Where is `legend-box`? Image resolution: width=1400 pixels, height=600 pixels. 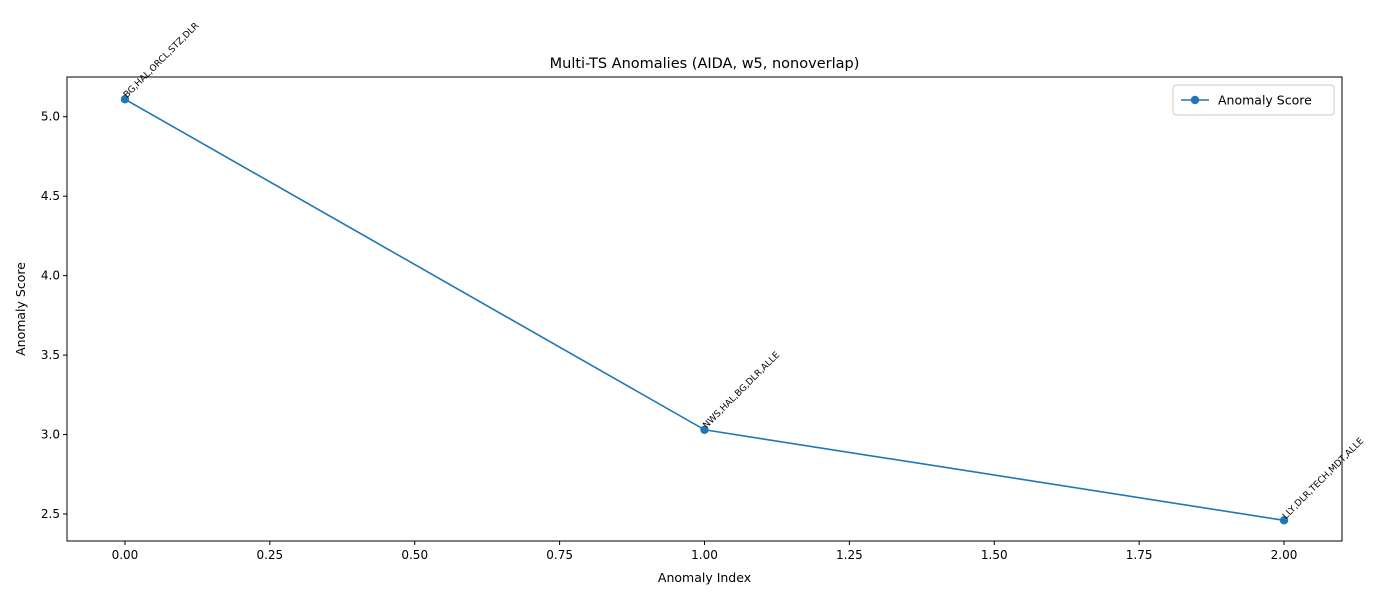 legend-box is located at coordinates (1253, 100).